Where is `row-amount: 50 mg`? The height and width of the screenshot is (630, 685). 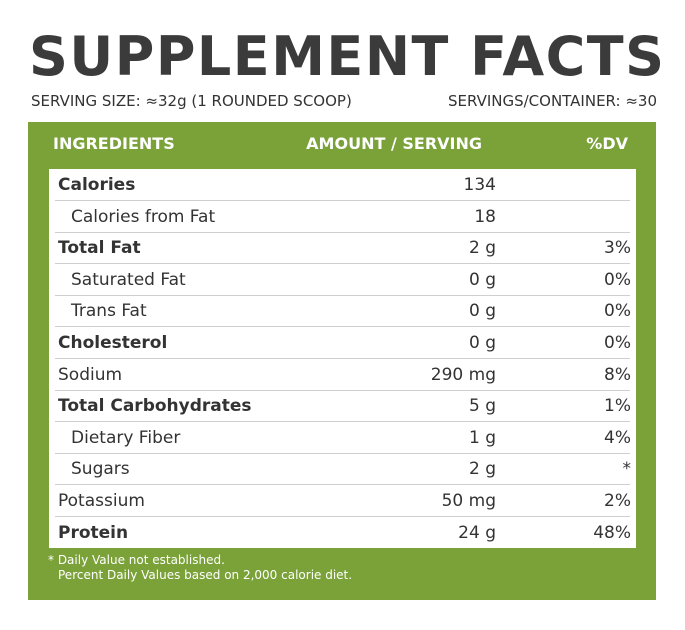 row-amount: 50 mg is located at coordinates (468, 501).